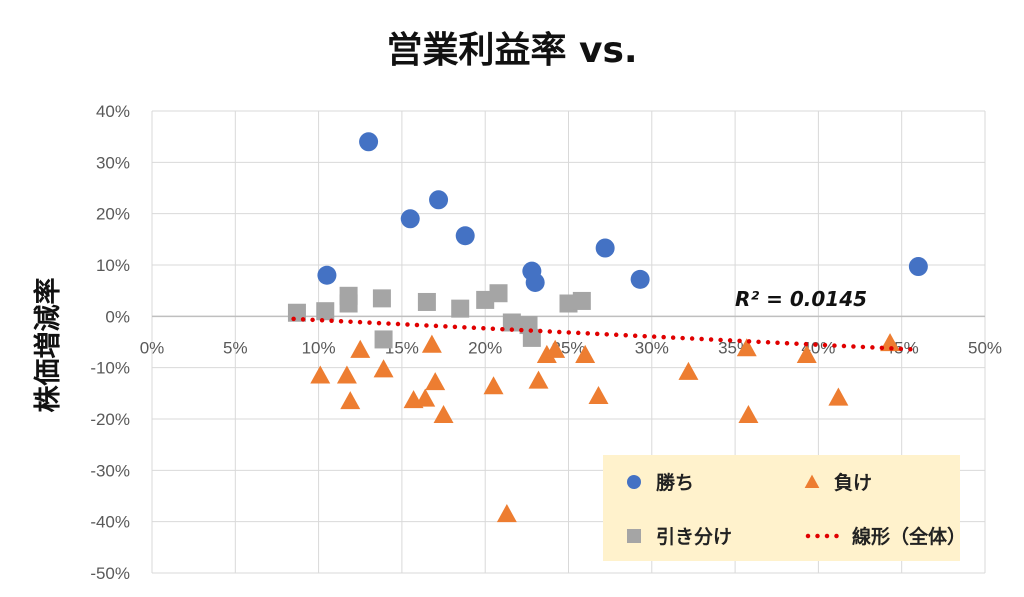 The image size is (1024, 597). Describe the element at coordinates (511, 50) in the screenshot. I see `chart-title: 営業利益率 vs.` at that location.